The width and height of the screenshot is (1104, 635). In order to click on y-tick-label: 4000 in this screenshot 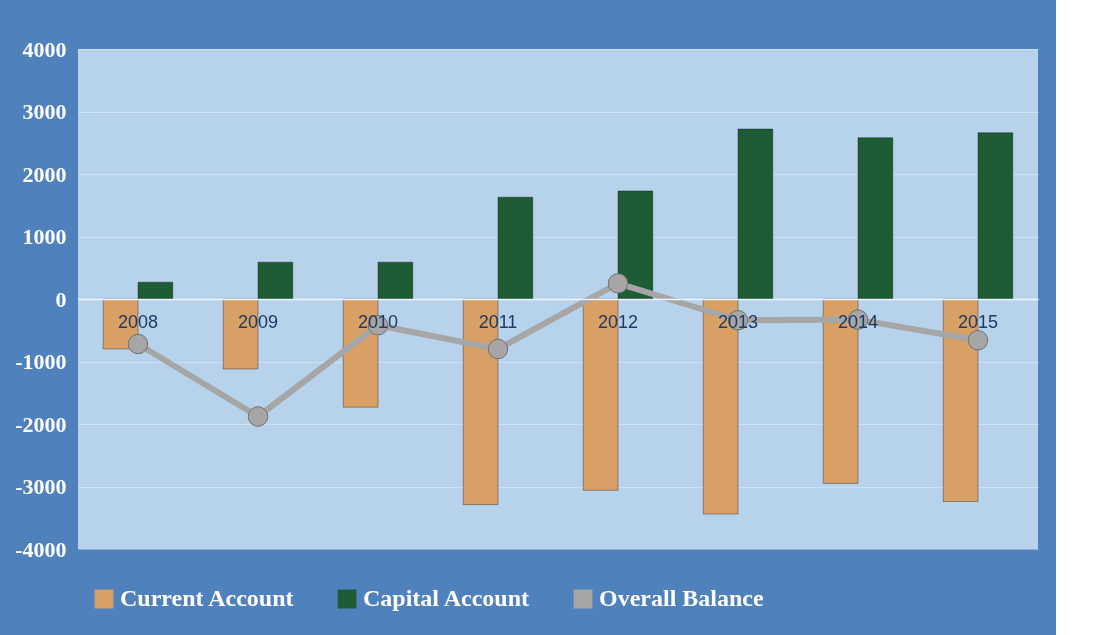, I will do `click(44, 49)`.